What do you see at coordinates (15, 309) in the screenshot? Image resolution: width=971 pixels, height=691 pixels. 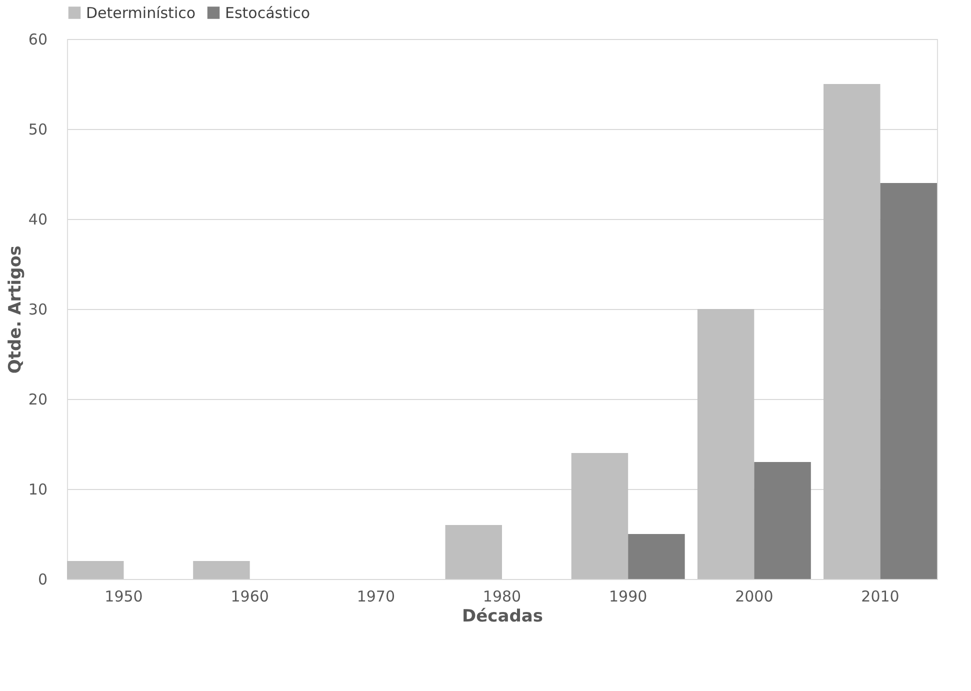 I see `y-axis-title: Qtde. Artigos` at bounding box center [15, 309].